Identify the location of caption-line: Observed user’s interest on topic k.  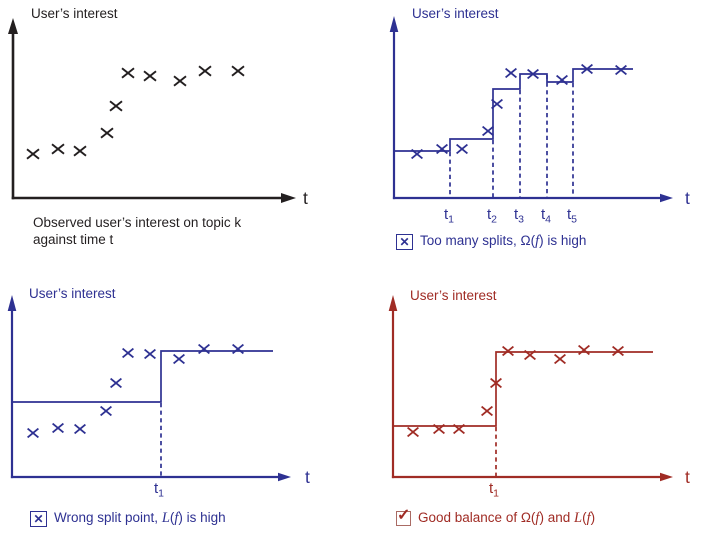
(137, 222).